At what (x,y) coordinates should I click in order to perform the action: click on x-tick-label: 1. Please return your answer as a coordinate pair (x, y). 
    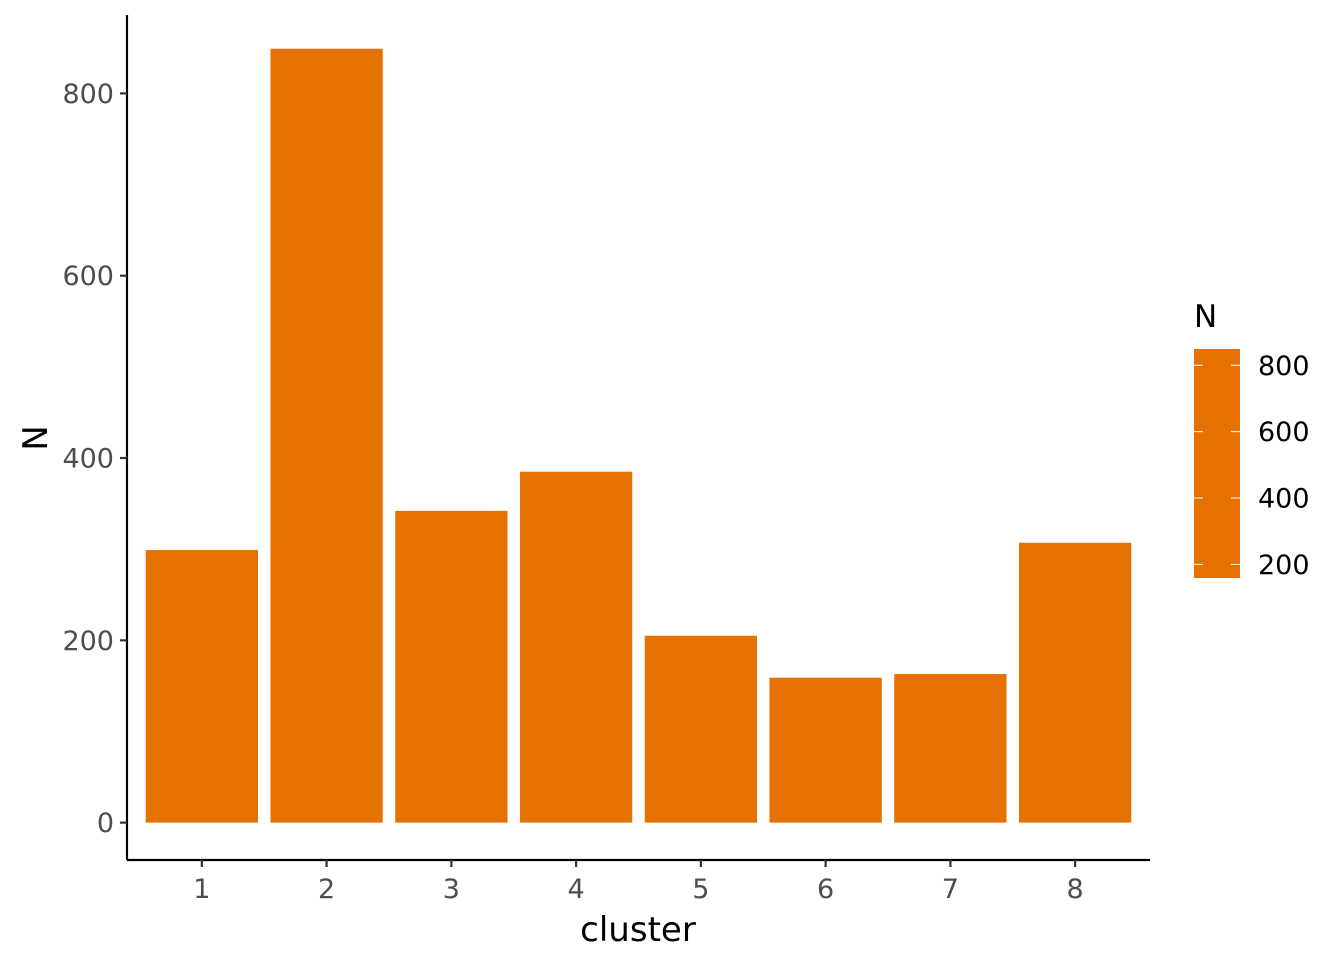
    Looking at the image, I should click on (201, 889).